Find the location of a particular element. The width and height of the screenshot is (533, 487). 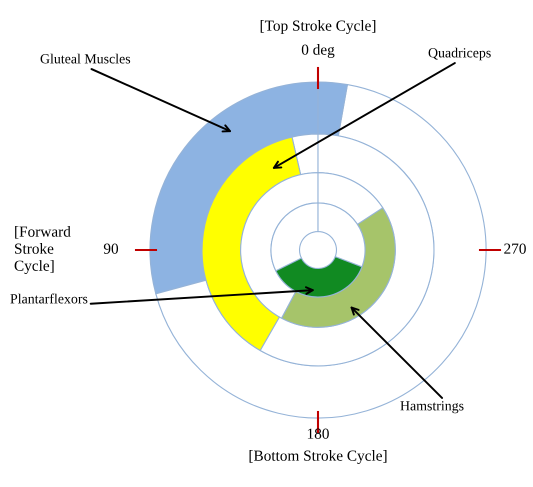

slice-label: Gluteal Muscles is located at coordinates (85, 59).